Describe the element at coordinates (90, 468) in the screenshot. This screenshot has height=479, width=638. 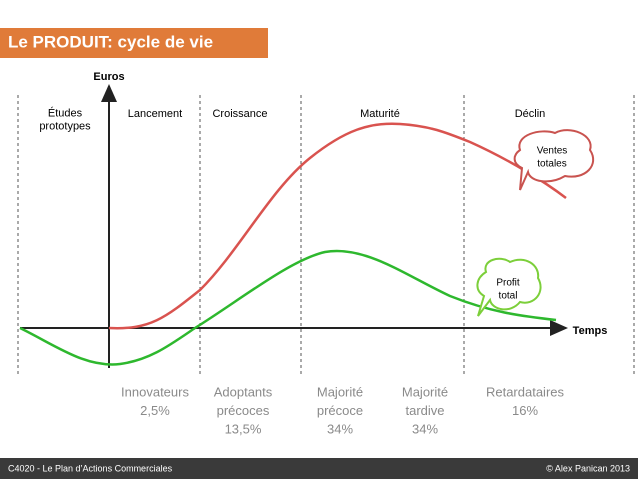
I see `footer-left: C4020 - Le Plan d’Actions Commerciales` at that location.